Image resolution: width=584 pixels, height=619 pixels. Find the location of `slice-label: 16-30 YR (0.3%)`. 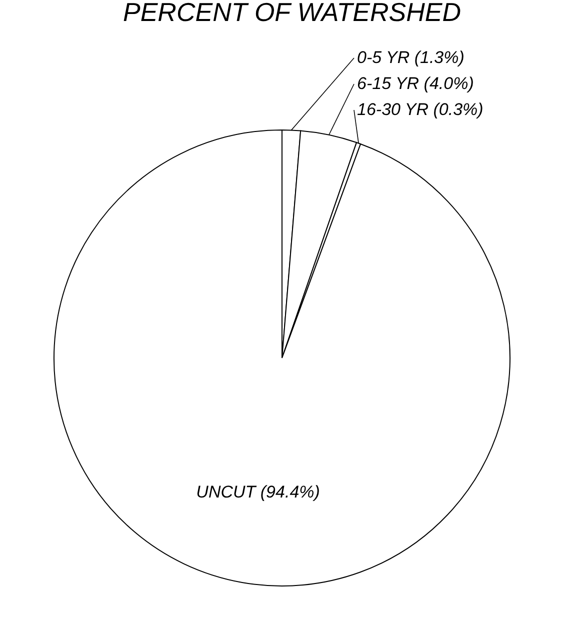

slice-label: 16-30 YR (0.3%) is located at coordinates (420, 109).